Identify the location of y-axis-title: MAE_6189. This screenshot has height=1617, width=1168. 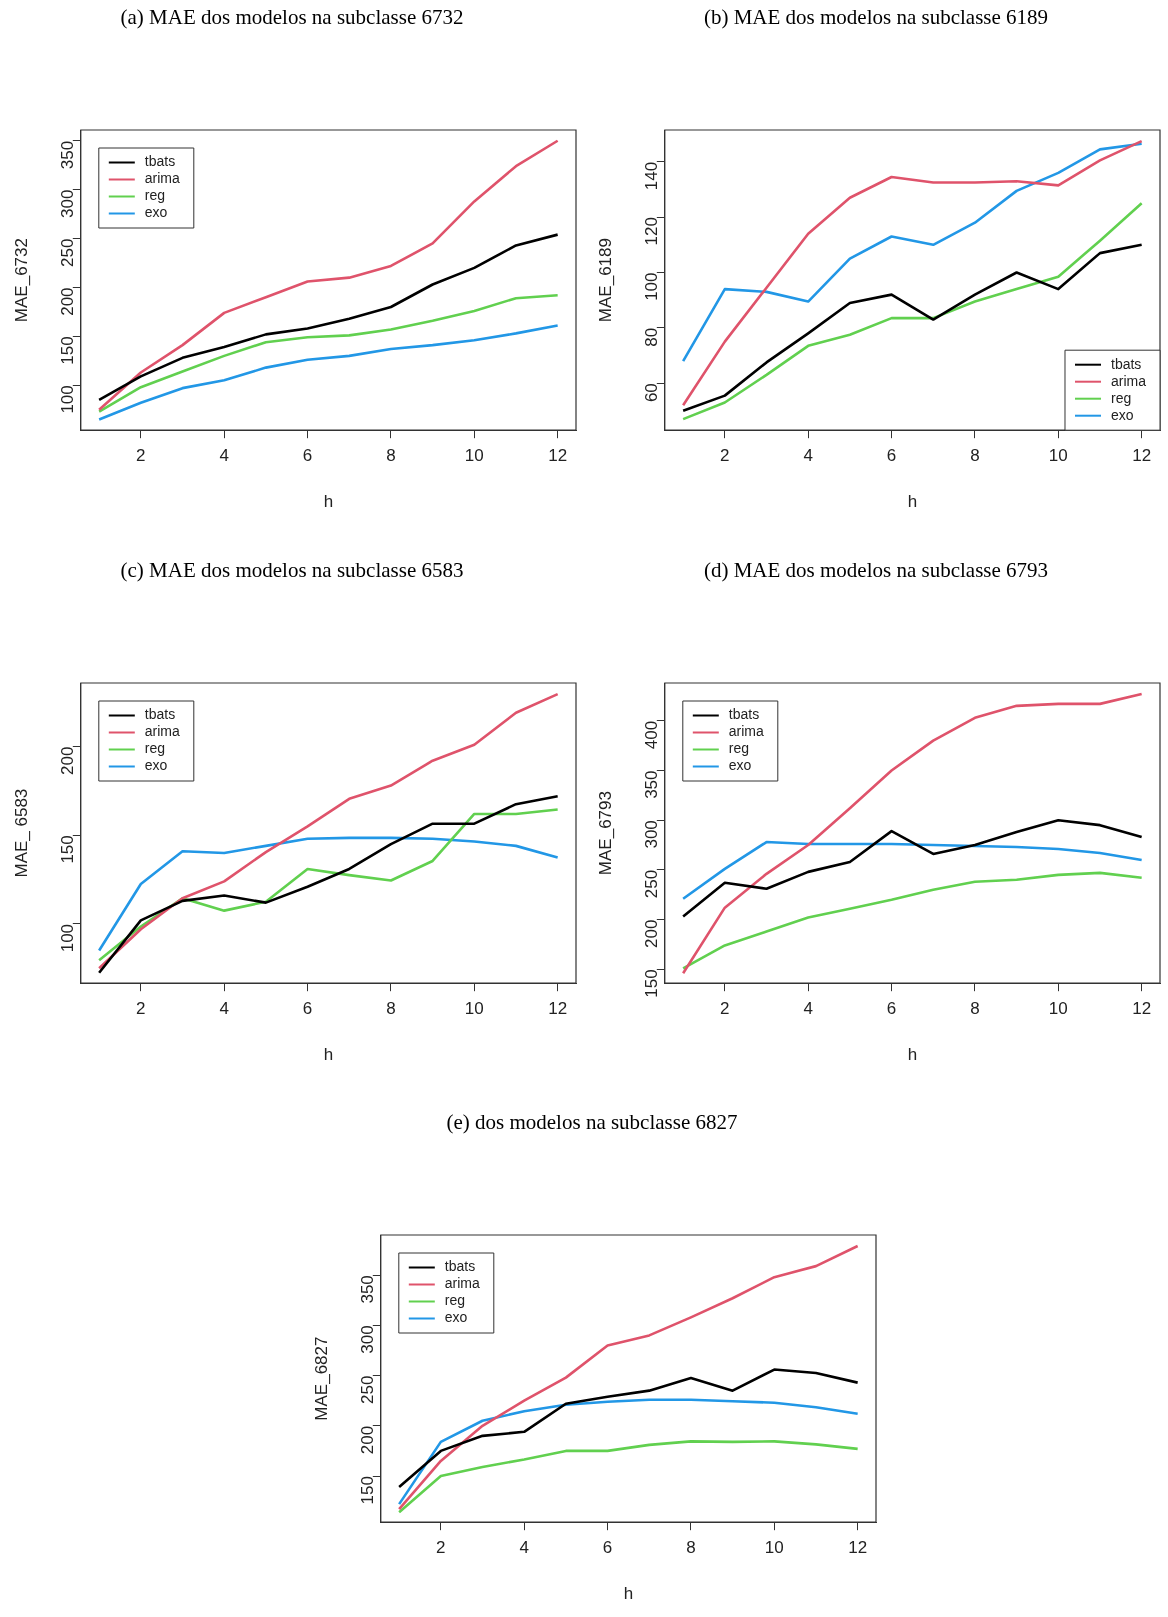
(605, 280).